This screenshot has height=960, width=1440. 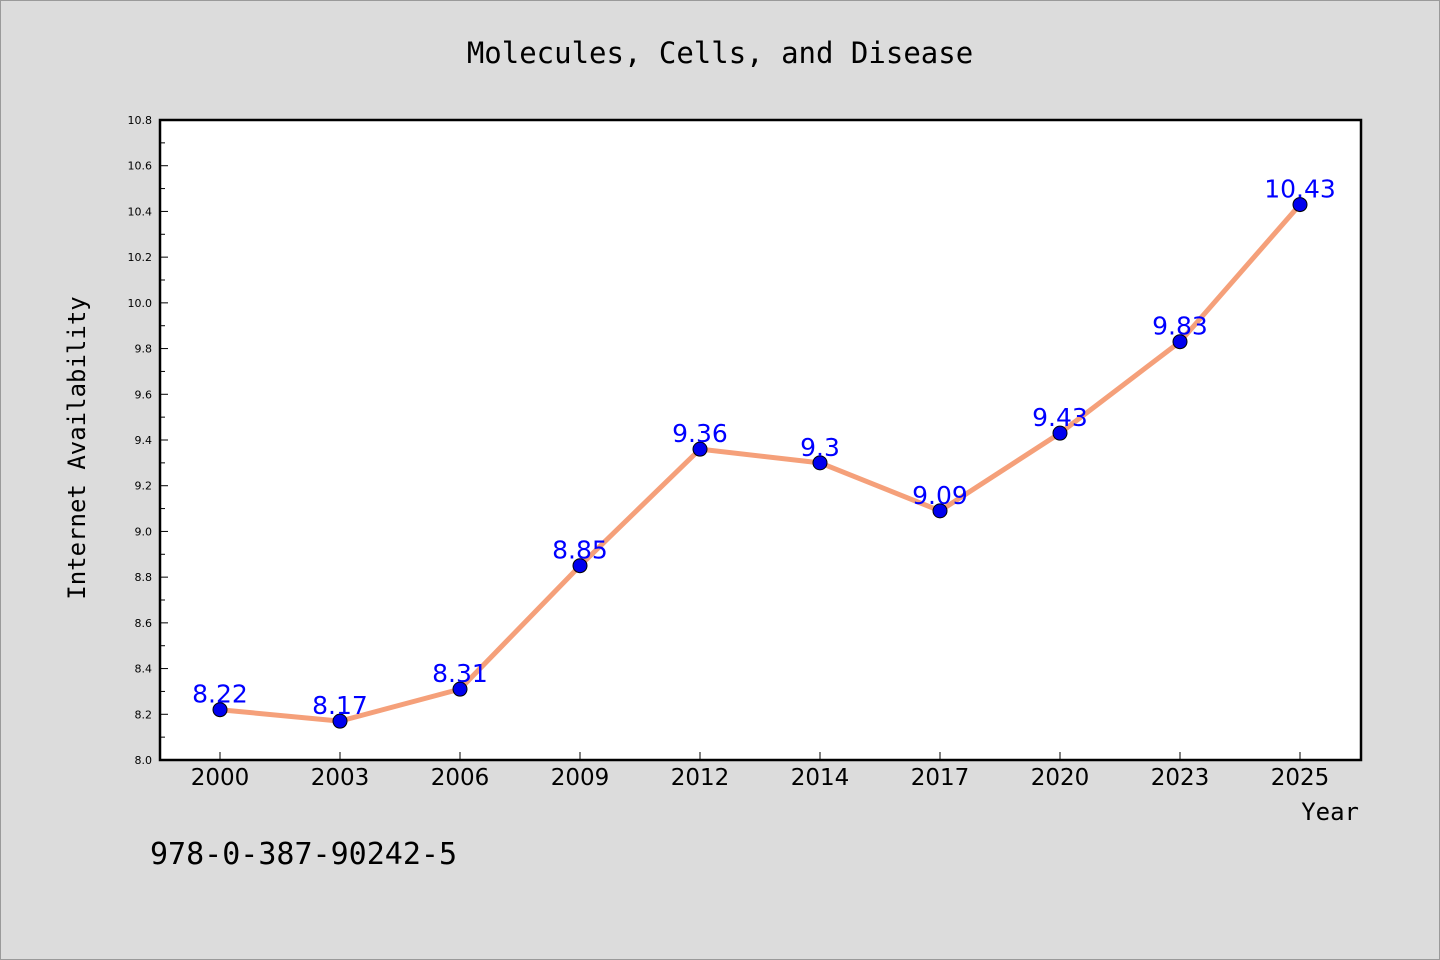 I want to click on data-label: 9.36, so click(x=700, y=433).